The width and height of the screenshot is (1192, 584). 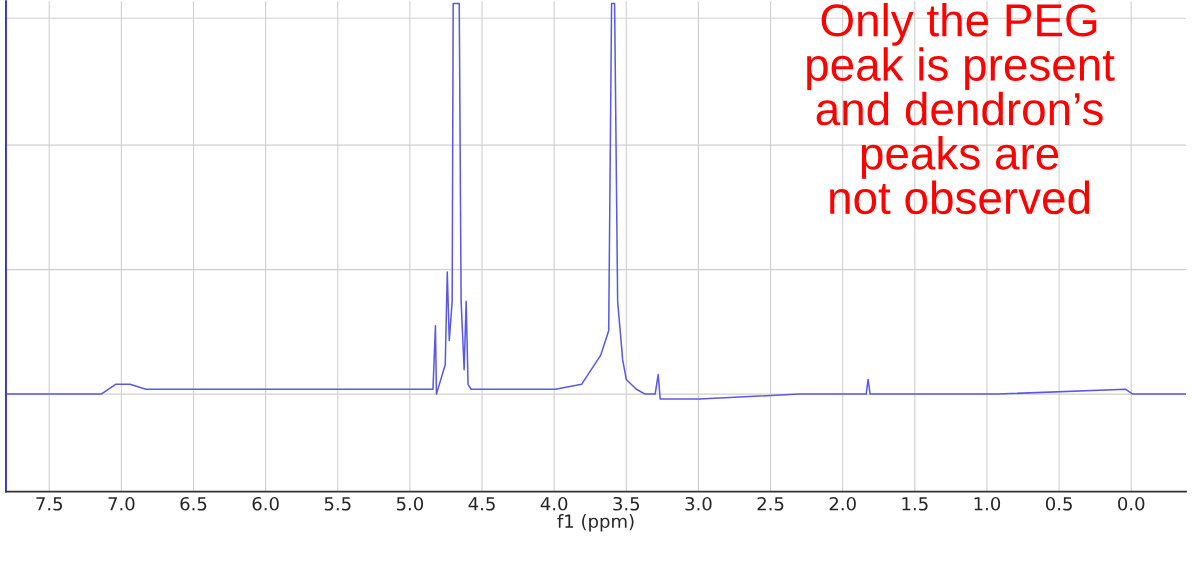 What do you see at coordinates (770, 503) in the screenshot?
I see `x-tick-label: 2.5` at bounding box center [770, 503].